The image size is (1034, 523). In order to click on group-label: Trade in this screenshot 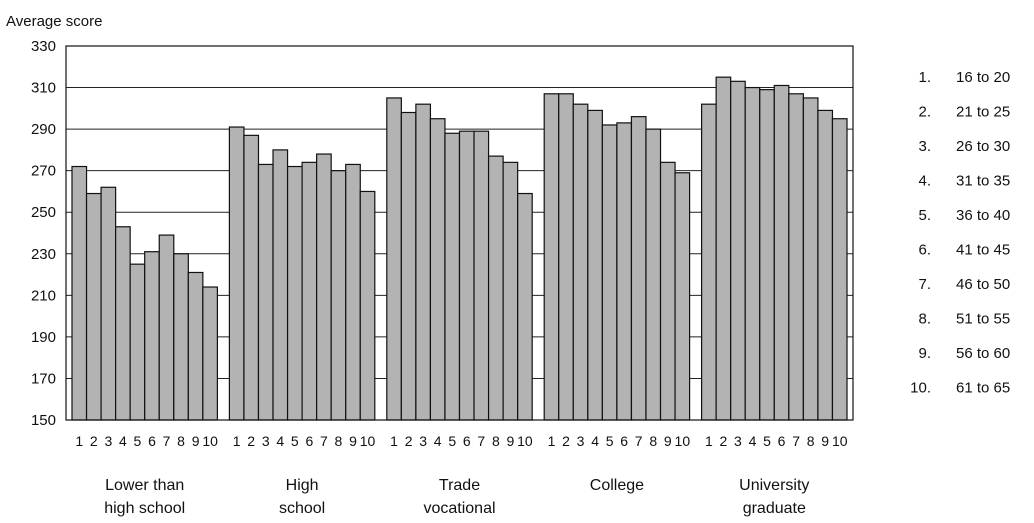, I will do `click(459, 485)`.